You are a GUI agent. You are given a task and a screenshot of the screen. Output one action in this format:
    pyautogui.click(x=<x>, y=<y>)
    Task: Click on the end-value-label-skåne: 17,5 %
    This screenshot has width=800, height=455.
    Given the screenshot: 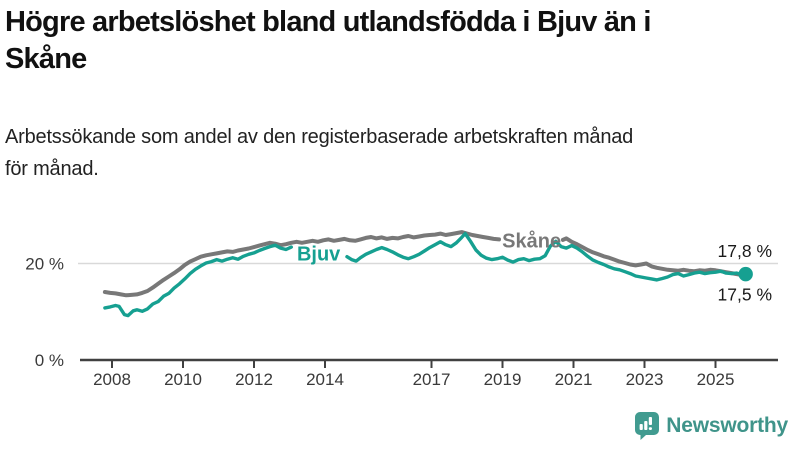 What is the action you would take?
    pyautogui.click(x=745, y=295)
    